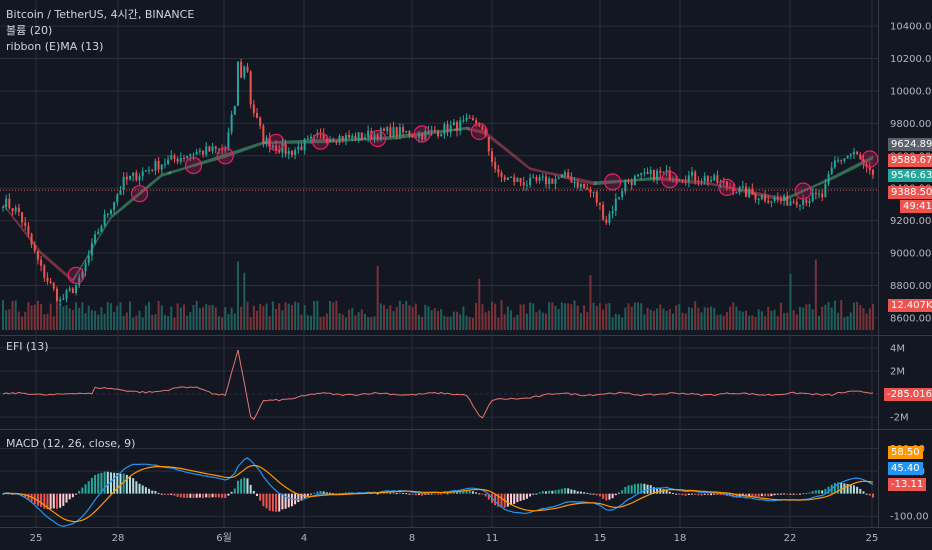  I want to click on price-tick-label: 10000.00, so click(911, 91).